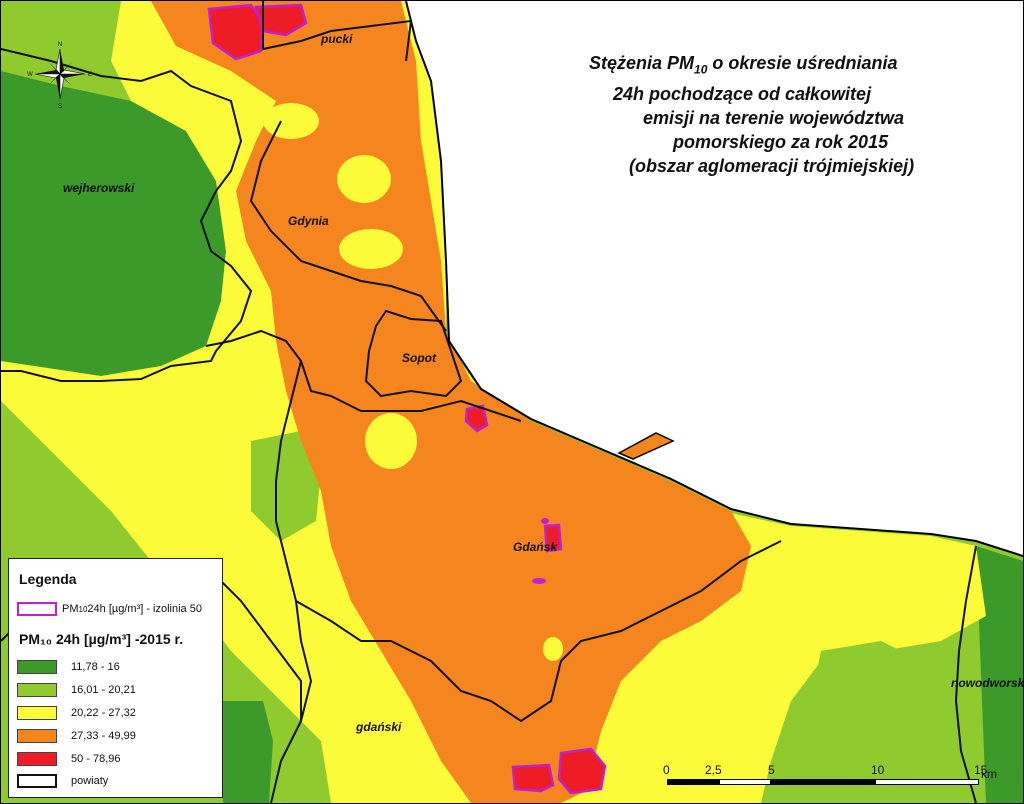  I want to click on legend-class-label: 27,33 - 49,99, so click(103, 736).